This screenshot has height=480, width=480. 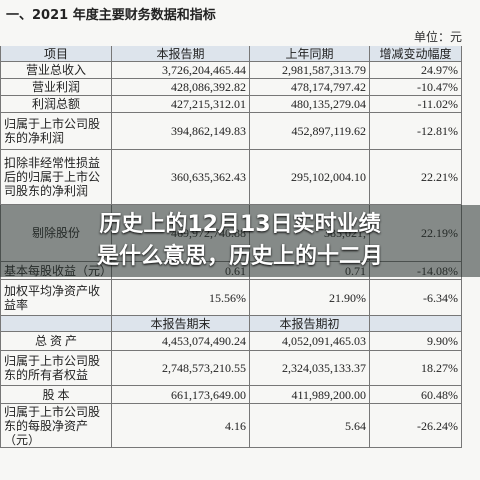 What do you see at coordinates (181, 104) in the screenshot?
I see `table-cell: 427,215,312.01` at bounding box center [181, 104].